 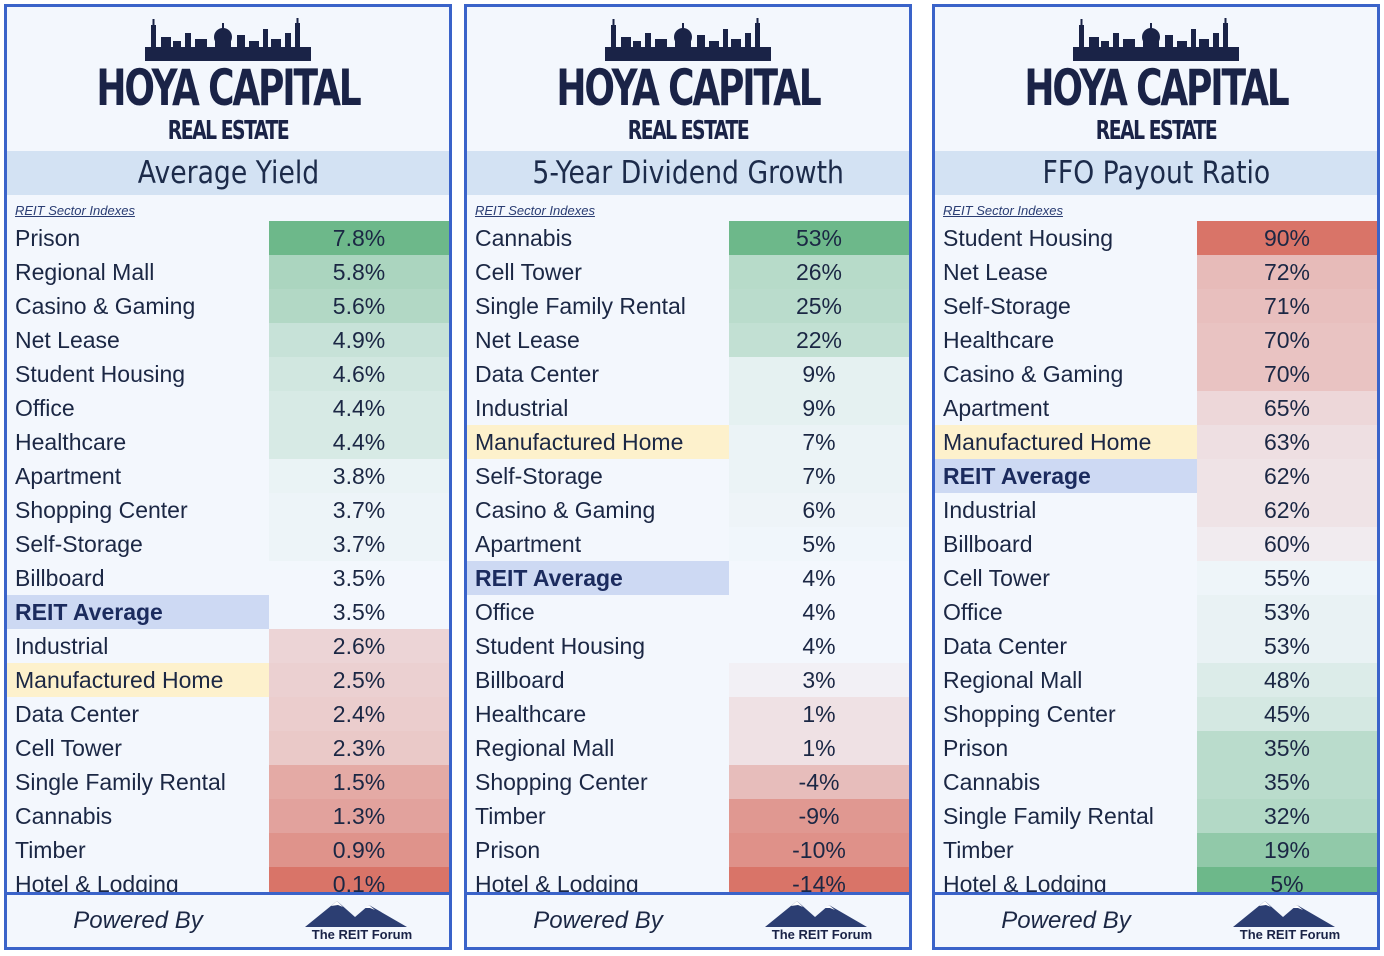 What do you see at coordinates (1156, 646) in the screenshot?
I see `table-row: Data Center 53%` at bounding box center [1156, 646].